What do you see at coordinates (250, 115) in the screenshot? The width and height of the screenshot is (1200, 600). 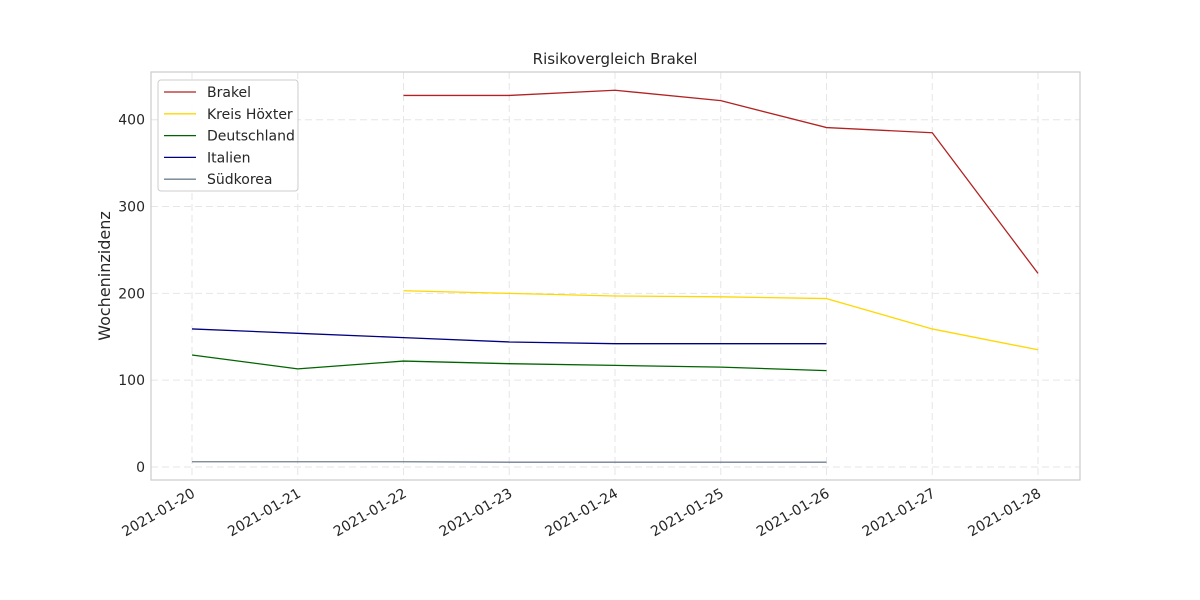 I see `legend-label: Kreis Höxter` at bounding box center [250, 115].